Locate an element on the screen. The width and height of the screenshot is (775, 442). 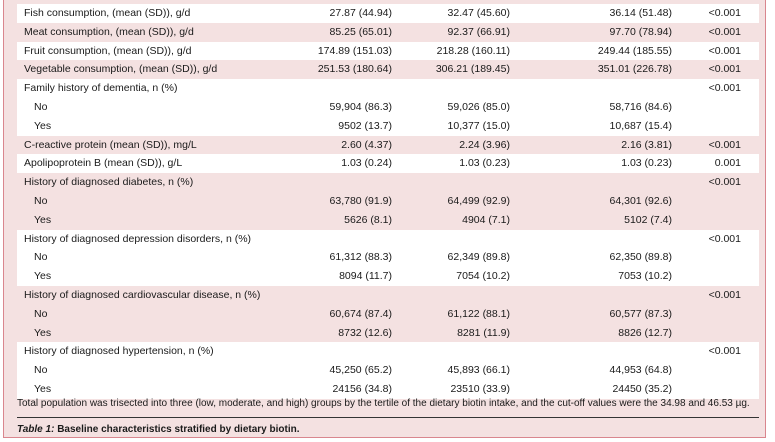
cell-tertile-1: 63,780 (91.9) is located at coordinates (360, 200).